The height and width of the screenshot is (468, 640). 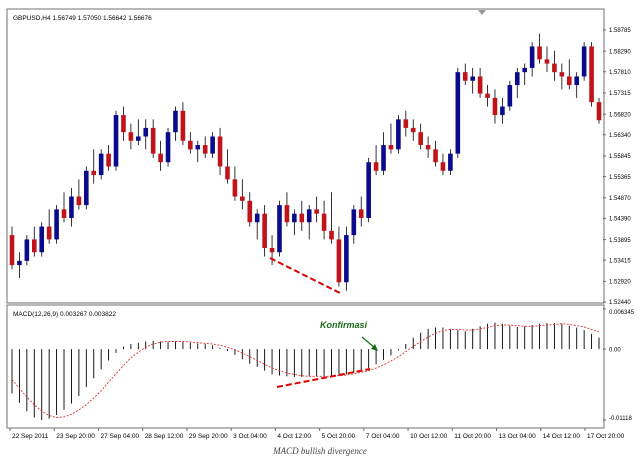 What do you see at coordinates (620, 52) in the screenshot?
I see `price-tick-label: 1.58290` at bounding box center [620, 52].